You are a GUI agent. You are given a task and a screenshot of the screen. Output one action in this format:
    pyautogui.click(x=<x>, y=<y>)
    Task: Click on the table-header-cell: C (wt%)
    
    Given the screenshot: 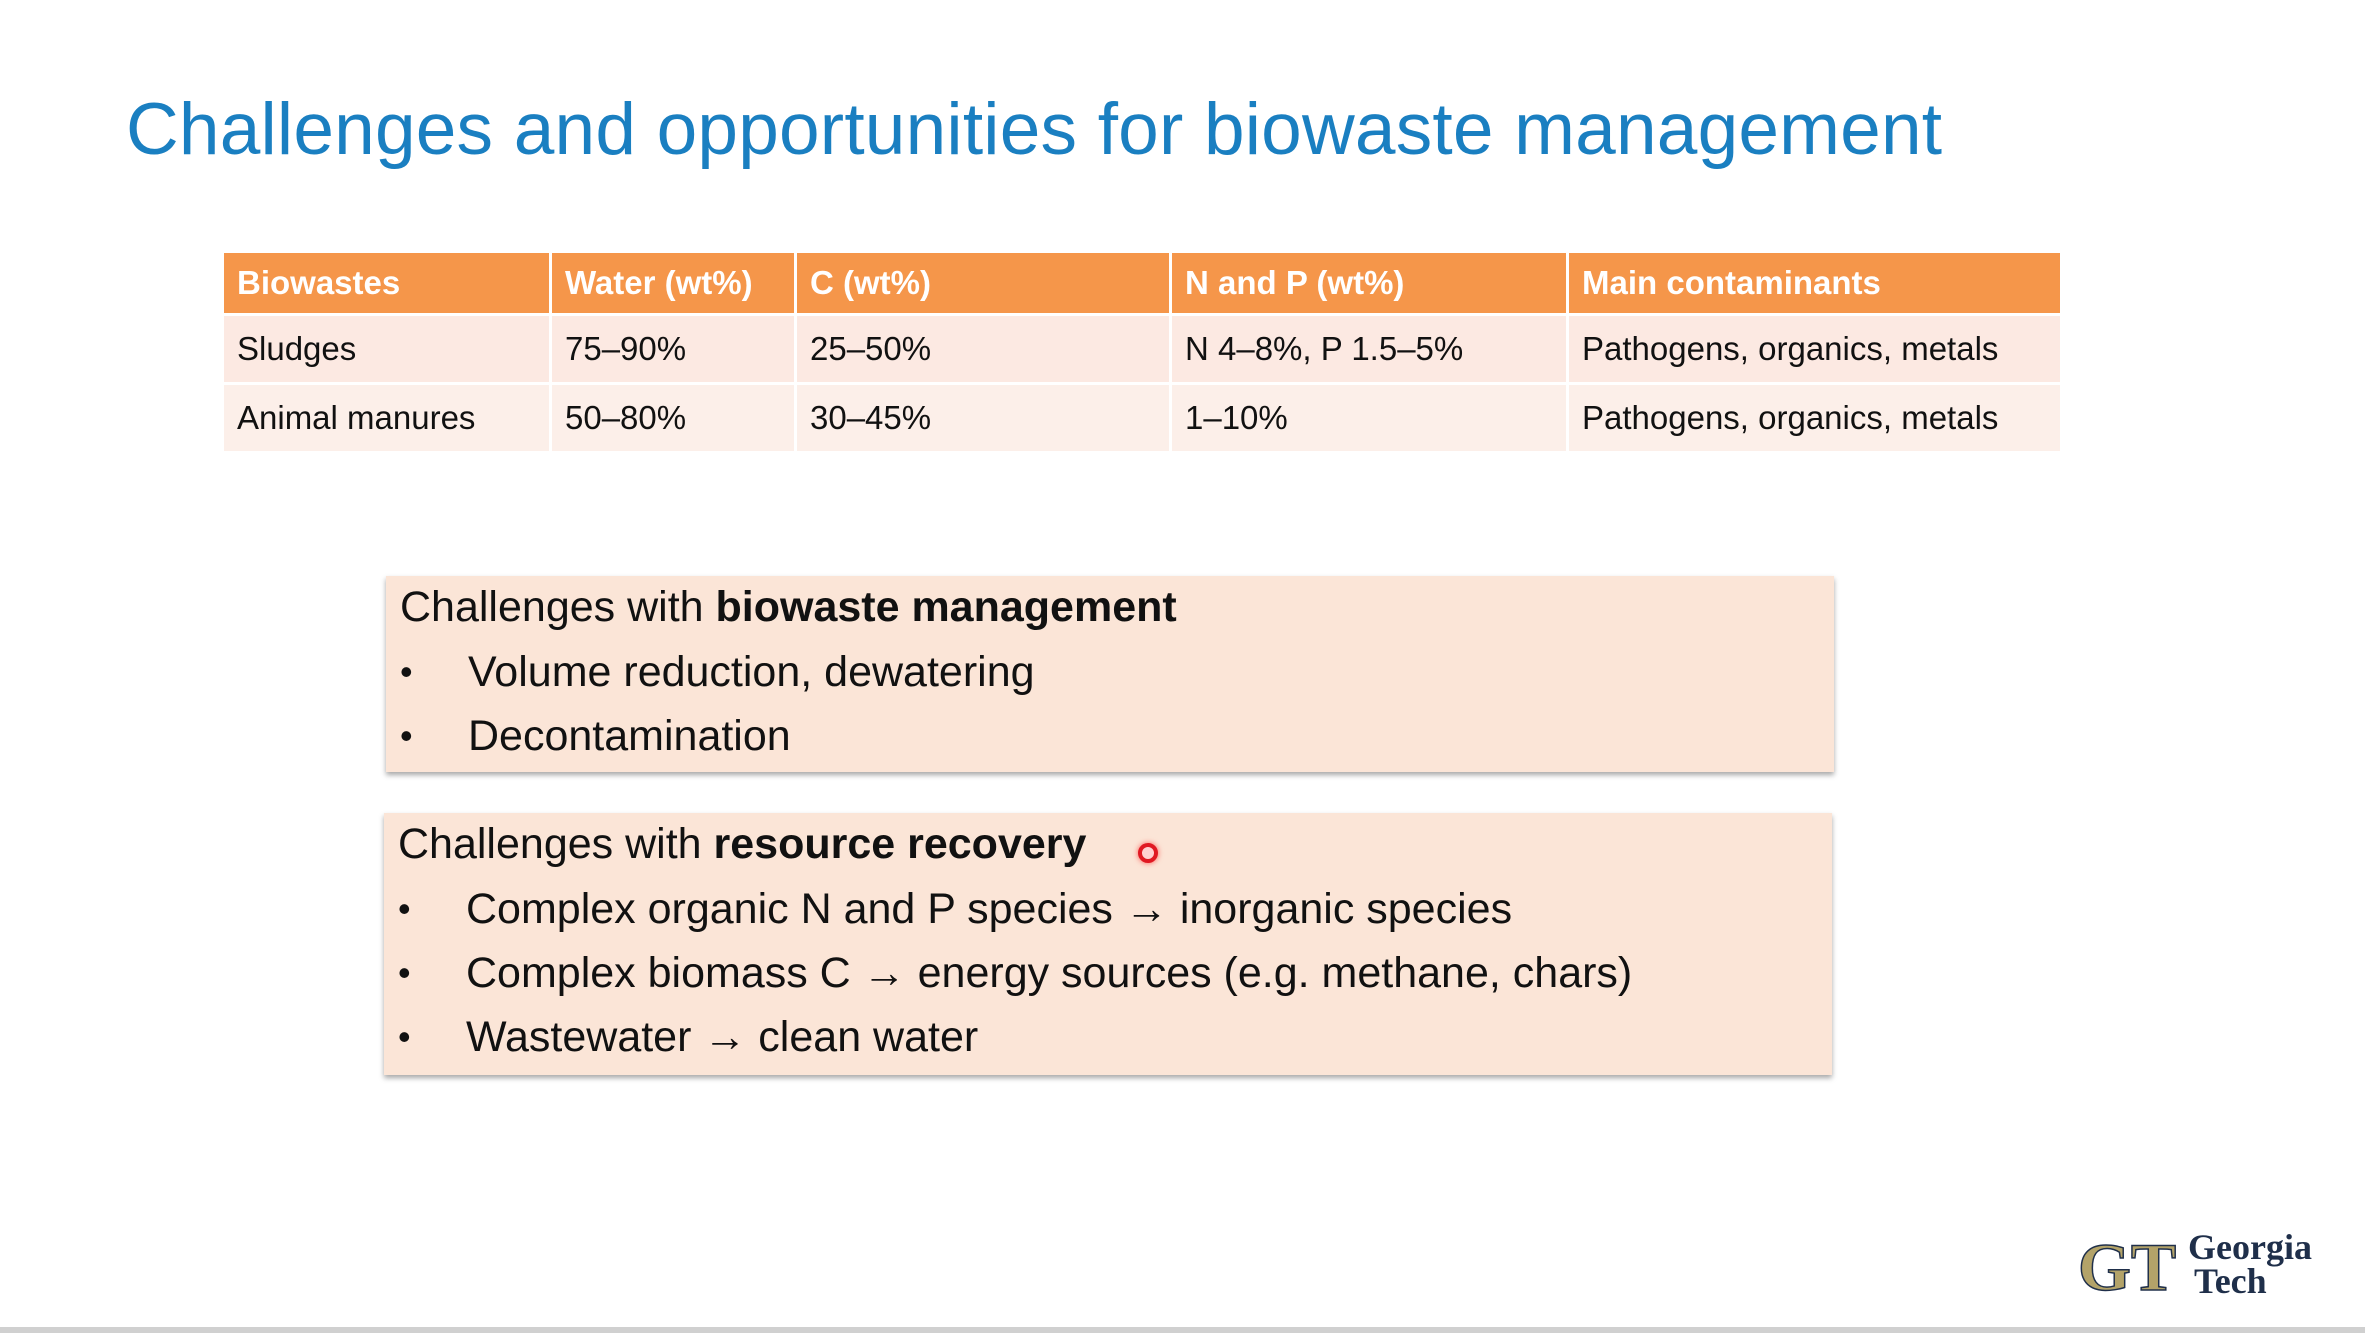 What is the action you would take?
    pyautogui.click(x=983, y=284)
    